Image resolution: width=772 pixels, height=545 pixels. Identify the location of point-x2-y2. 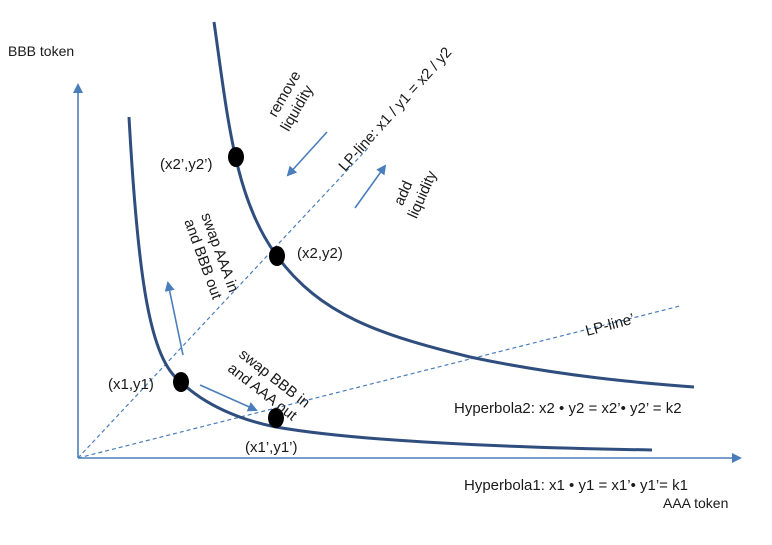
(277, 256).